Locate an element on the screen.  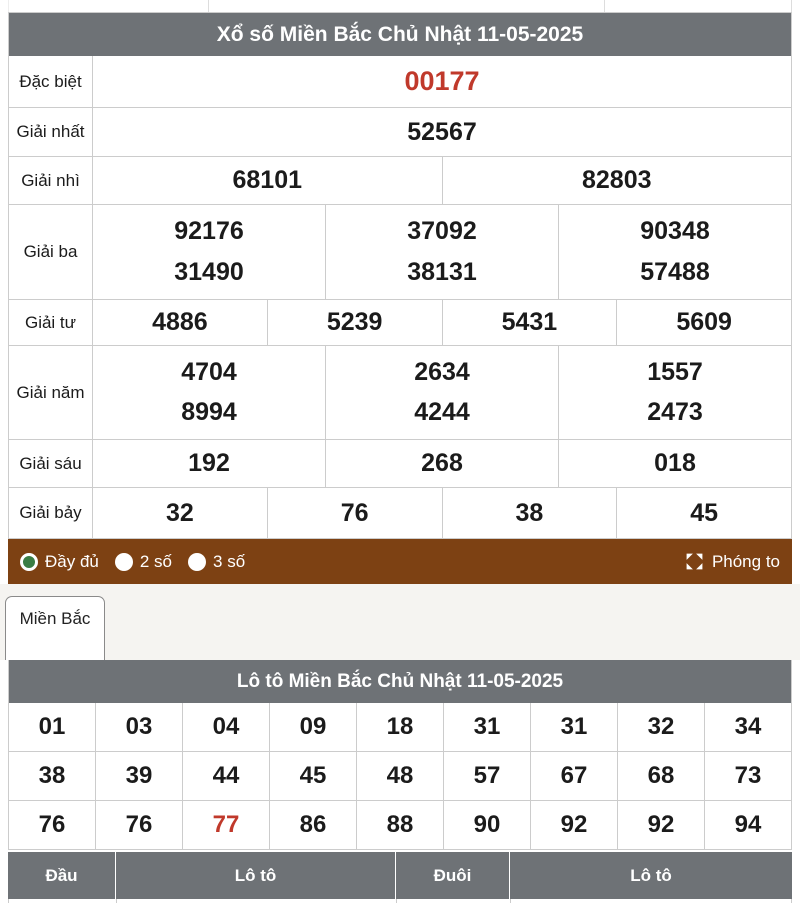
prize-number: 268 is located at coordinates (442, 463).